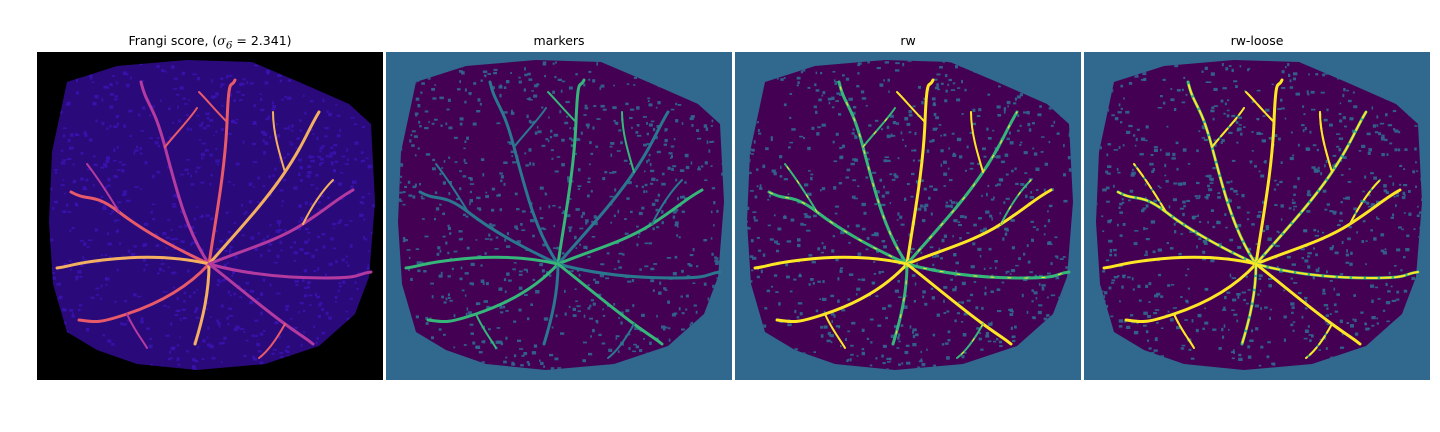  Describe the element at coordinates (173, 40) in the screenshot. I see `frangi-title-prefix: Frangi score, (` at that location.